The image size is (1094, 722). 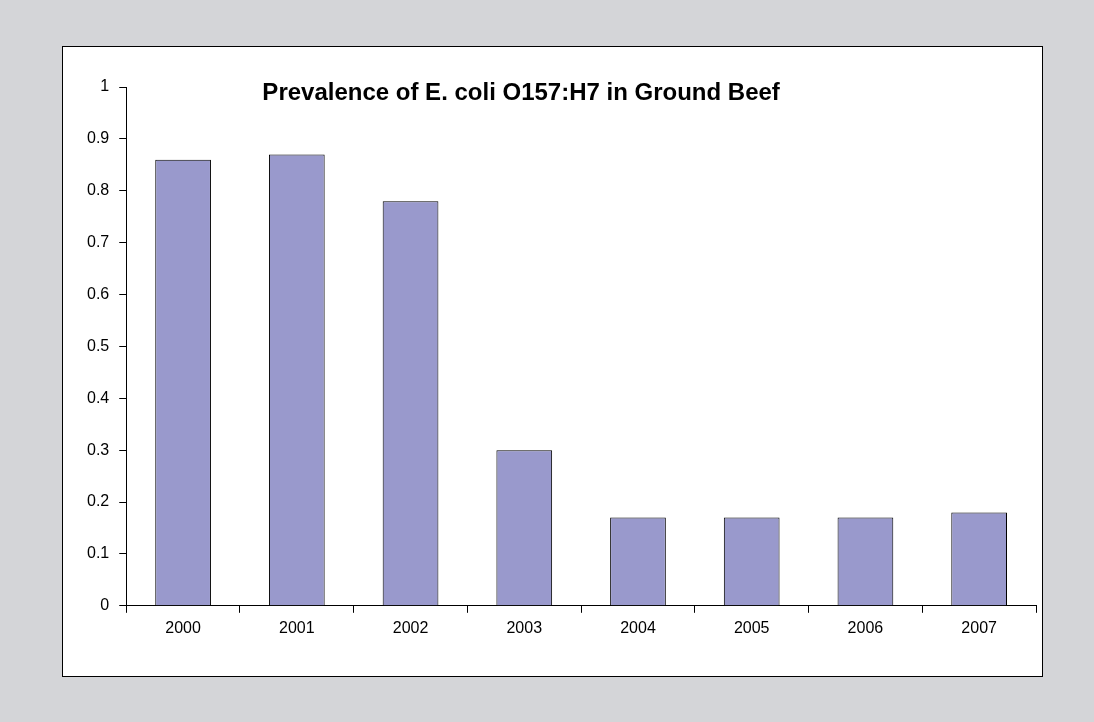 I want to click on chart-title: Prevalence of E. coli O157:H7 in Ground Beef, so click(x=521, y=91).